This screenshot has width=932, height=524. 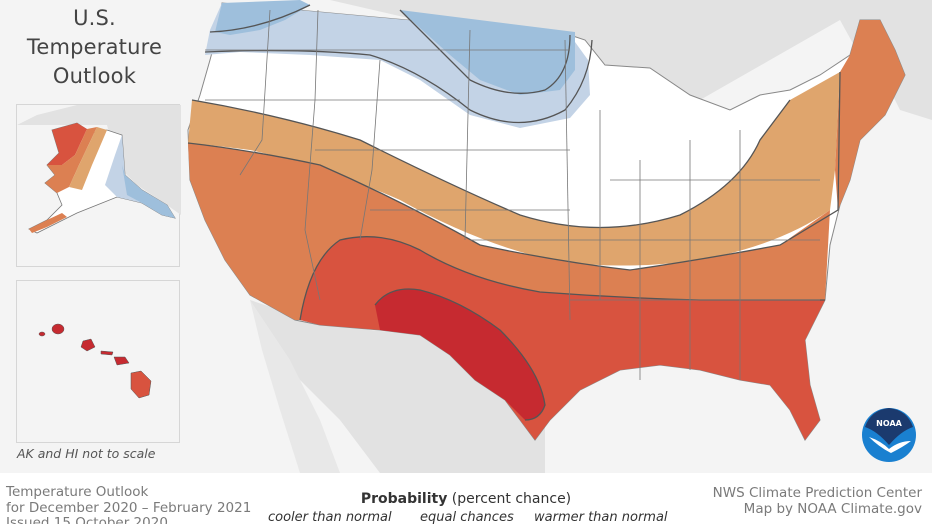 What do you see at coordinates (94, 18) in the screenshot?
I see `title-line-1: U.S.` at bounding box center [94, 18].